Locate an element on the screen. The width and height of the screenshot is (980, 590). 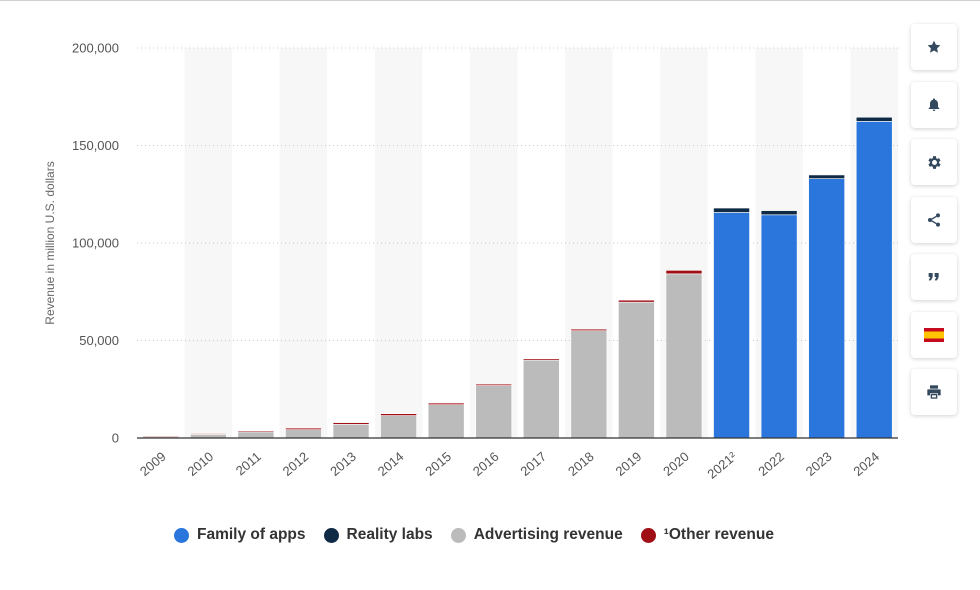
gear-icon is located at coordinates (934, 162).